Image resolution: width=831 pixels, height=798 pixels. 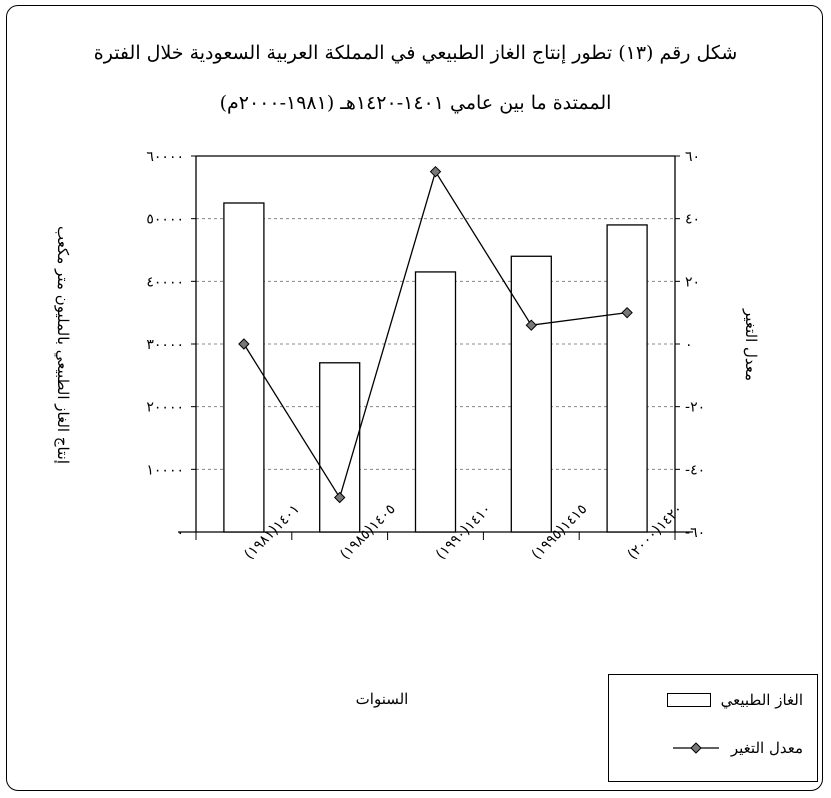 I want to click on legend-label-gas: الغاز الطبيعي, so click(x=761, y=700).